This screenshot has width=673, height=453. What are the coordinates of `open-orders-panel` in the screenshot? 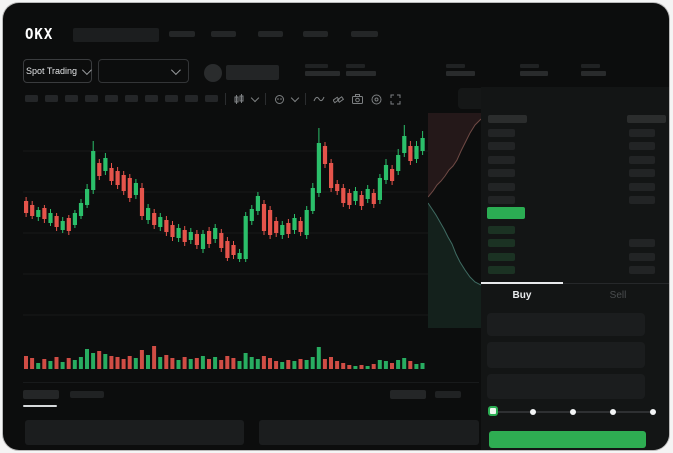 It's located at (134, 432).